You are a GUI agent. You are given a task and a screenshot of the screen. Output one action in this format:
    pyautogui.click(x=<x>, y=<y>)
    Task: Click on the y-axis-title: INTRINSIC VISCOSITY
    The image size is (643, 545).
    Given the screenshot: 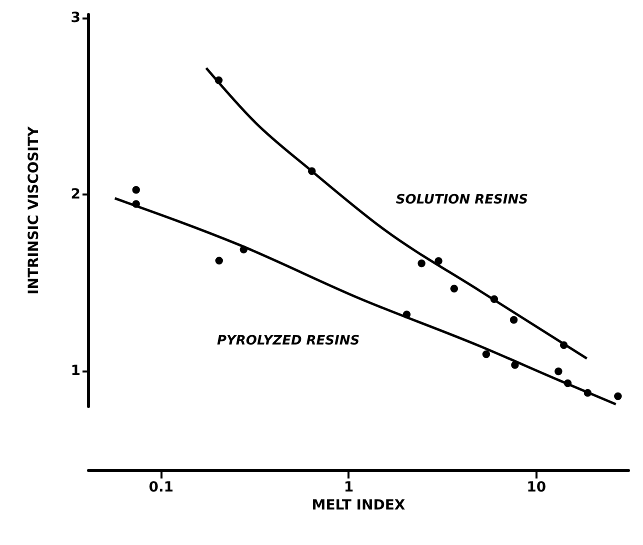 What is the action you would take?
    pyautogui.click(x=34, y=210)
    